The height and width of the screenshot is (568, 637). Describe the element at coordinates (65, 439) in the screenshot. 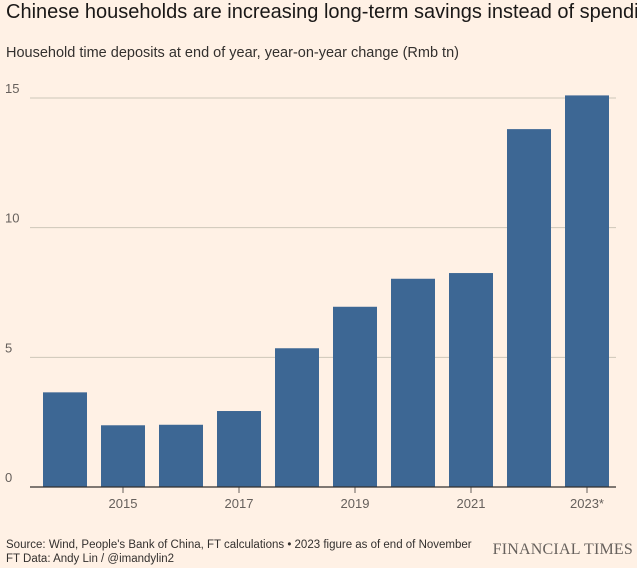

I see `bar-2014` at that location.